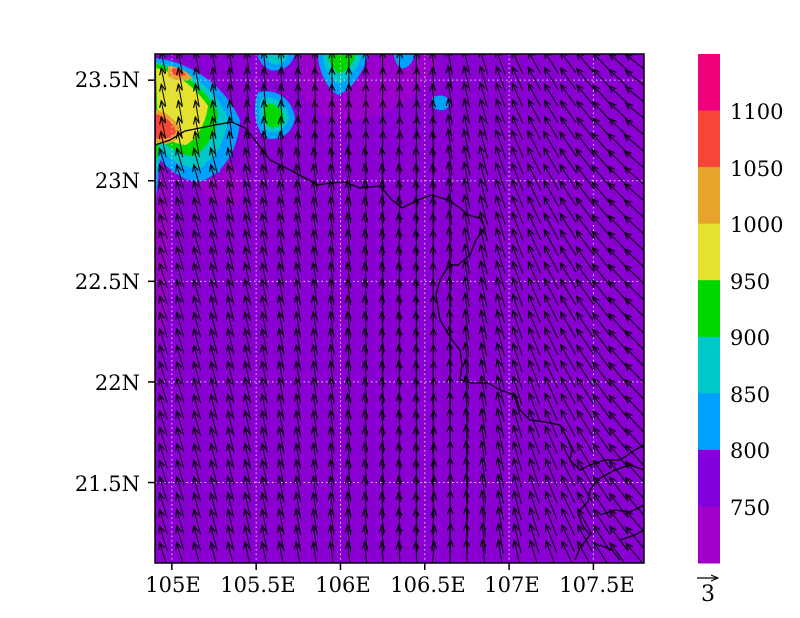  What do you see at coordinates (172, 585) in the screenshot?
I see `lon-label-105: 105E` at bounding box center [172, 585].